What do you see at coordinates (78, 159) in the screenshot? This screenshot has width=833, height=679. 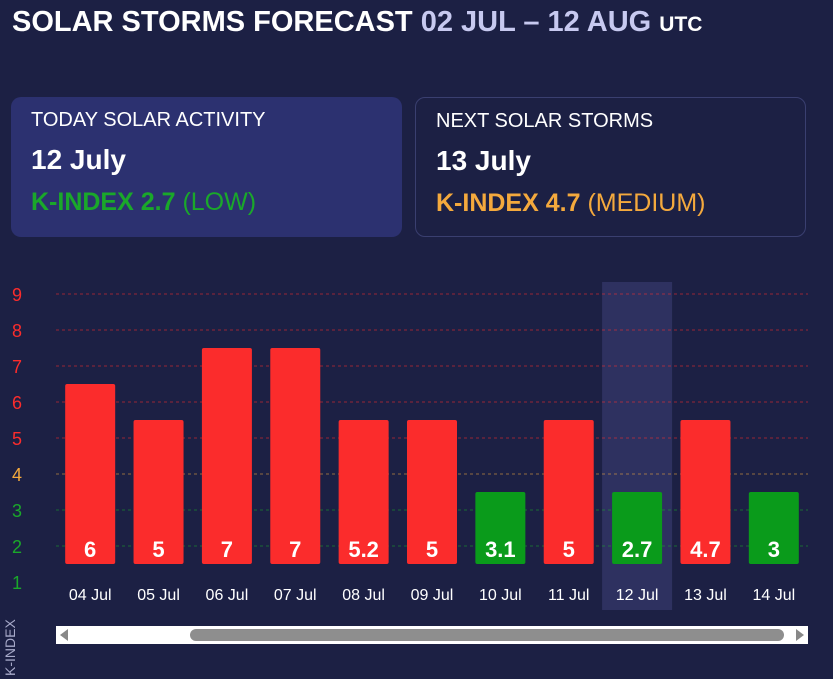 I see `today-date: 12 July` at bounding box center [78, 159].